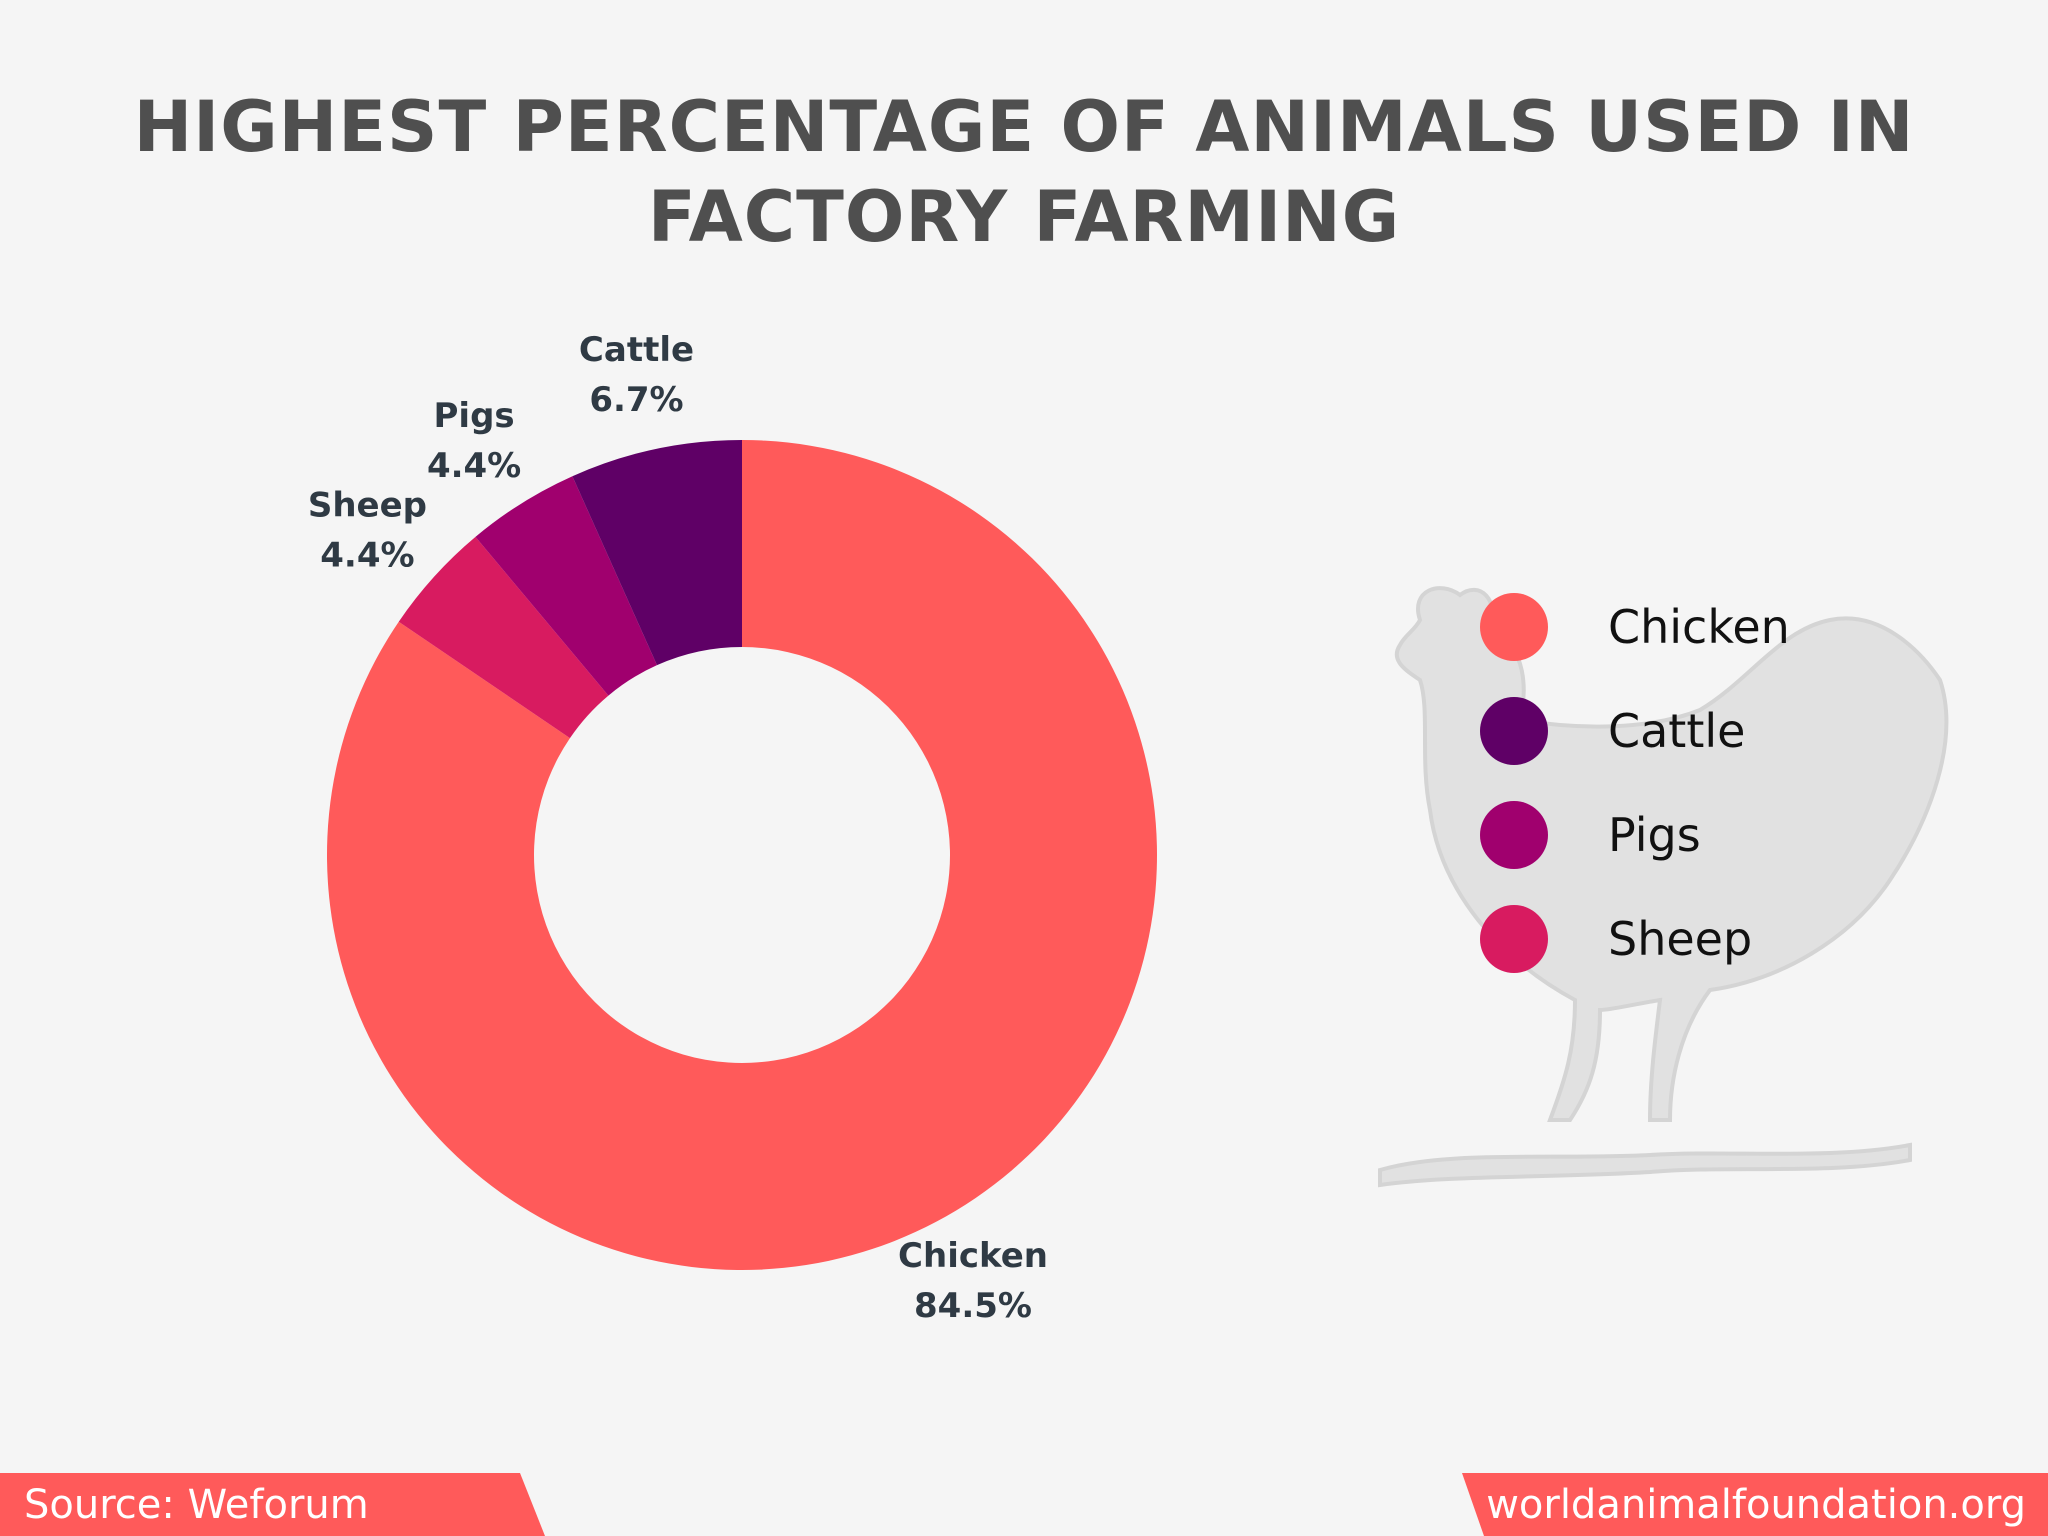 This screenshot has height=1536, width=2048. I want to click on legend-item-cattle: Cattle, so click(1635, 731).